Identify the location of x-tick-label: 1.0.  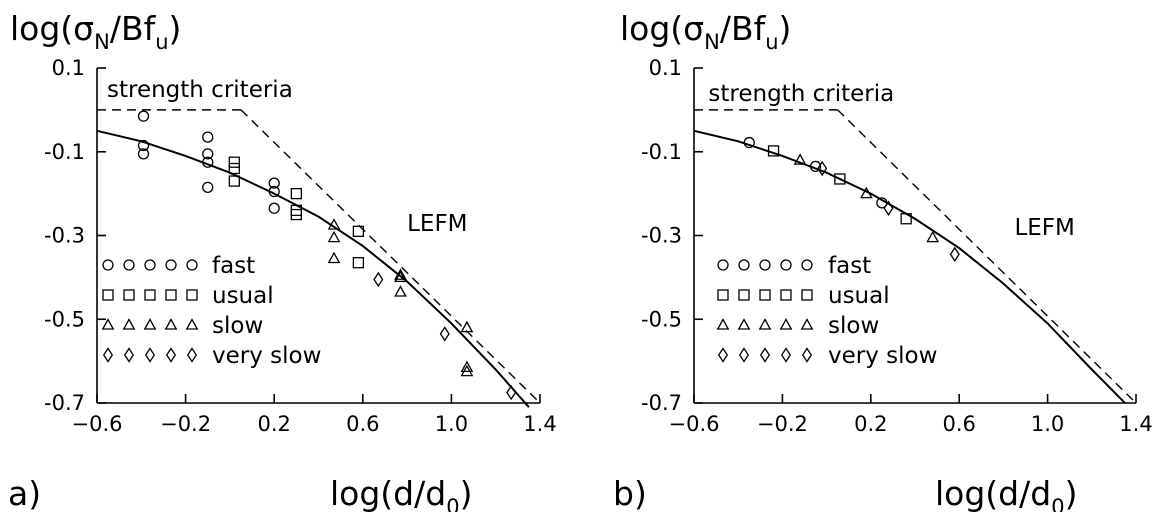
(451, 424).